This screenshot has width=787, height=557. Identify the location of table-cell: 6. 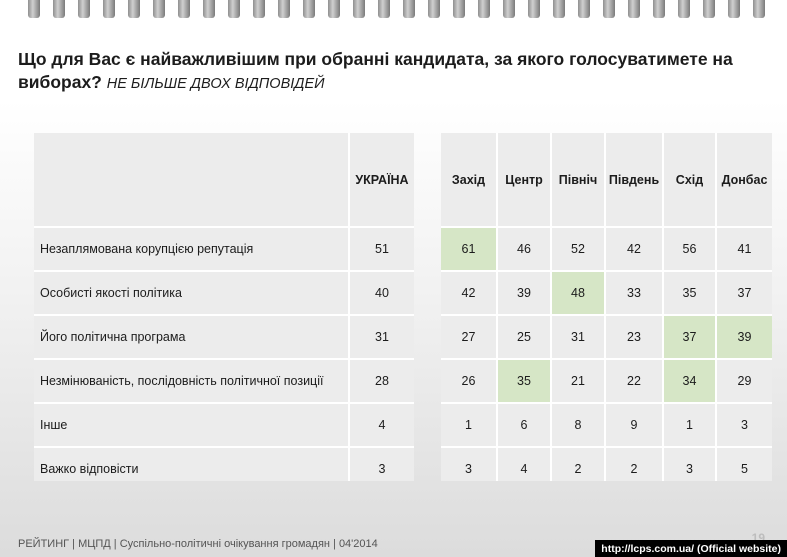
(524, 425).